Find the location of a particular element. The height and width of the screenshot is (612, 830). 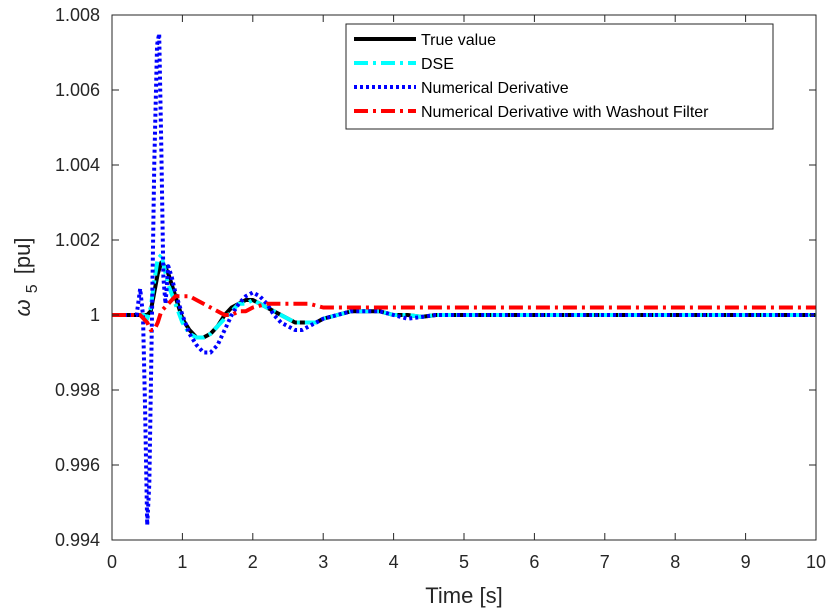

y-axis-label-subscript: 5 is located at coordinates (32, 288).